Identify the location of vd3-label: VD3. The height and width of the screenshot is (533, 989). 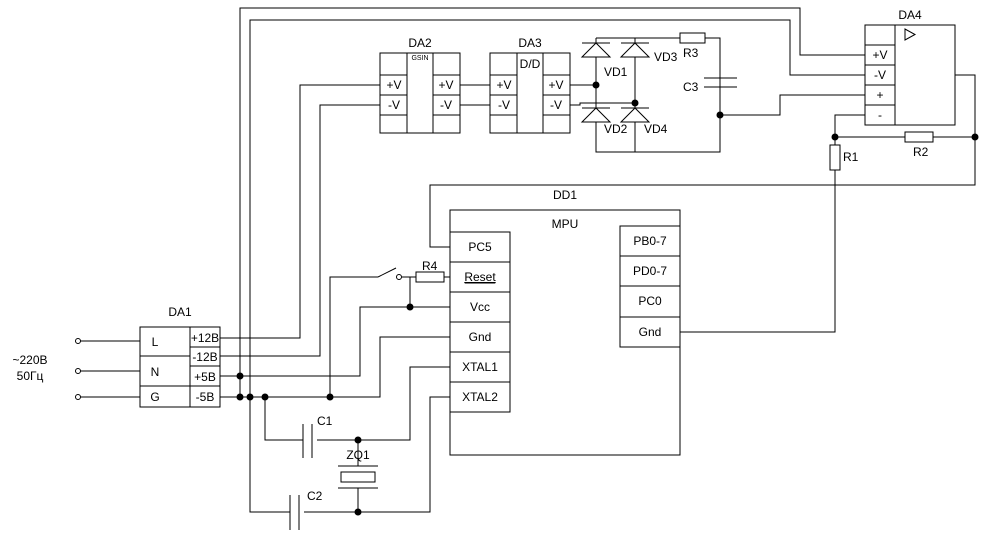
(666, 57).